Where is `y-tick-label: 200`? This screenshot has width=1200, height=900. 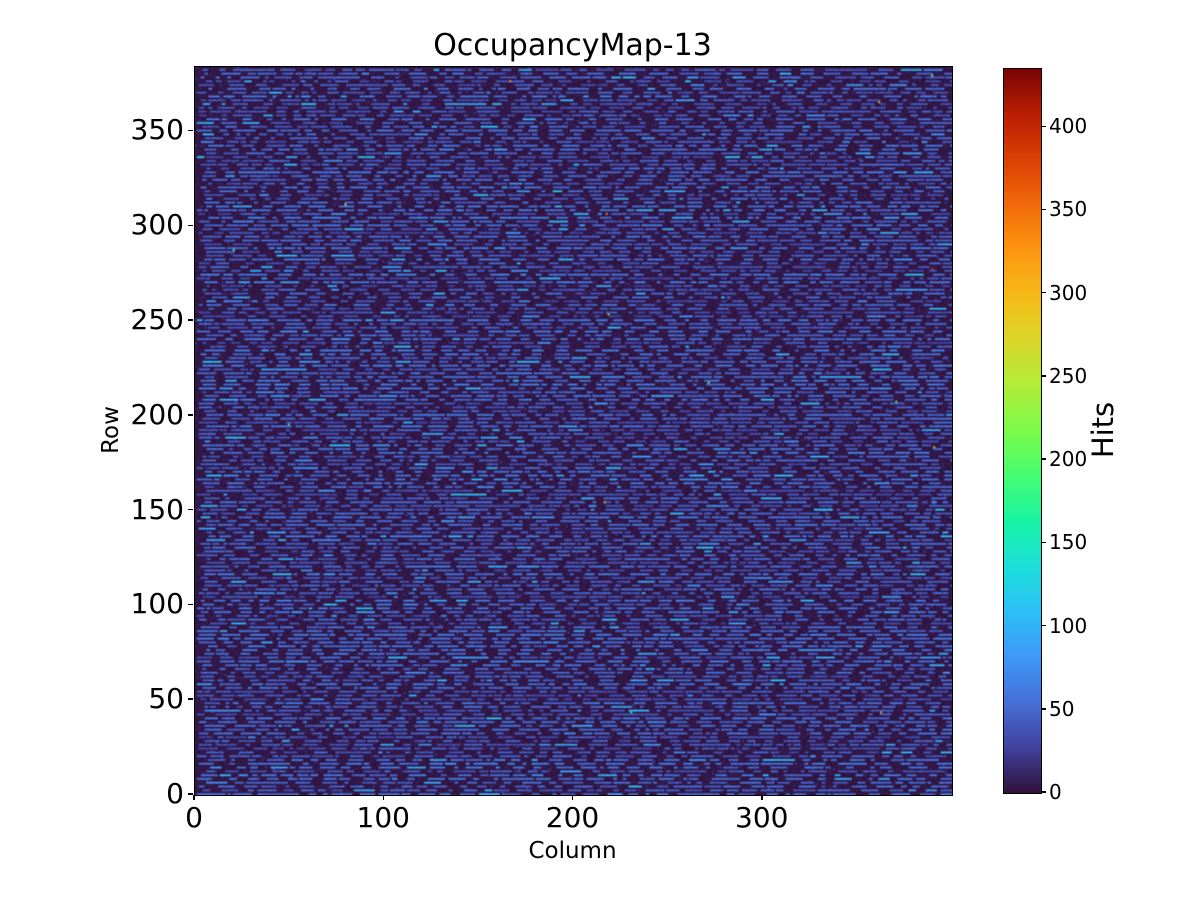 y-tick-label: 200 is located at coordinates (157, 414).